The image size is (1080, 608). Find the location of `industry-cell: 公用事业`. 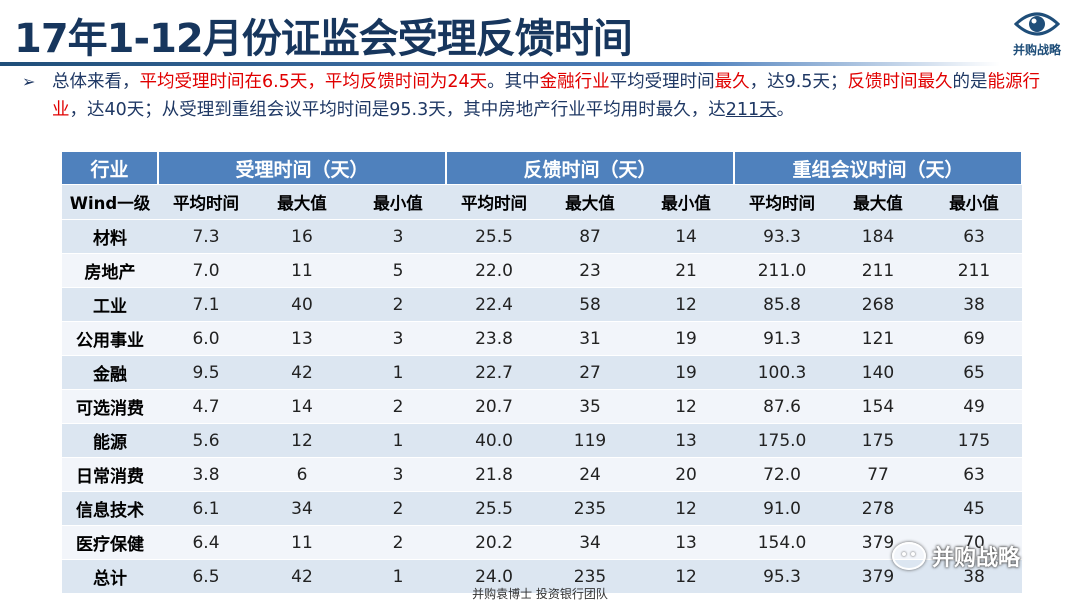

industry-cell: 公用事业 is located at coordinates (110, 338).